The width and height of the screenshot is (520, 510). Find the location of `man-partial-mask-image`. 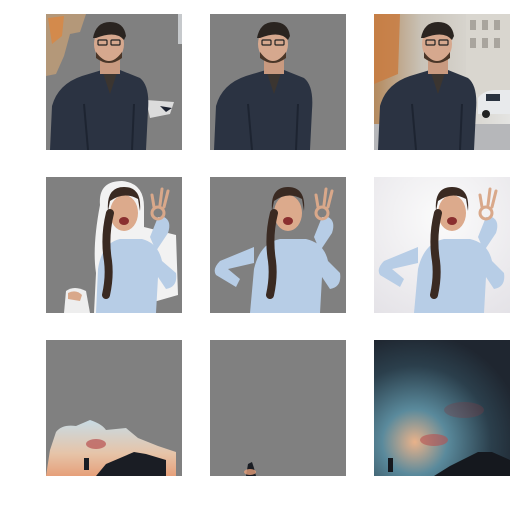

man-partial-mask-image is located at coordinates (114, 82).